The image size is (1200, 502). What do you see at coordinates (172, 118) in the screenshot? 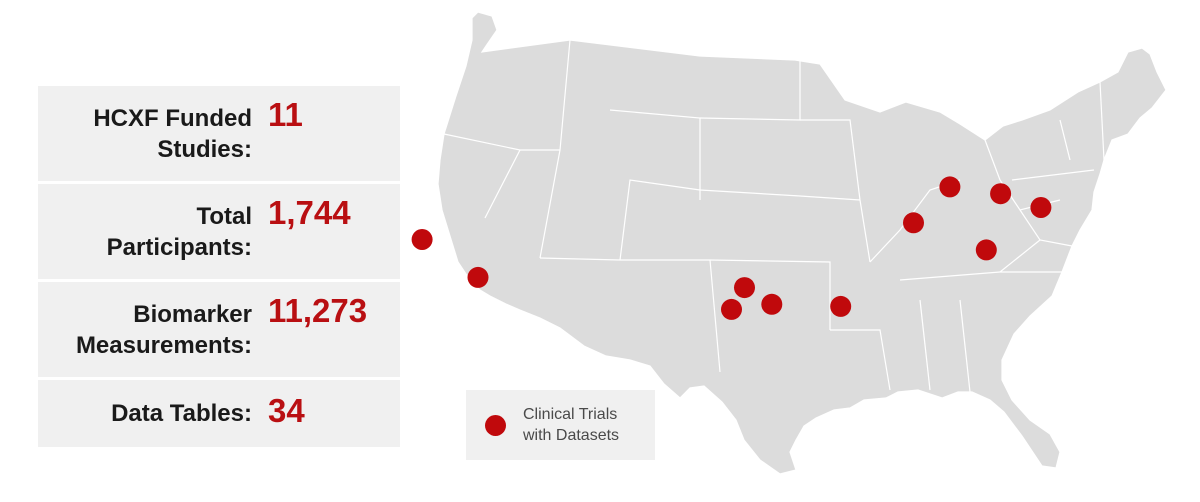
I see `stat-label-line: HCXF Funded` at bounding box center [172, 118].